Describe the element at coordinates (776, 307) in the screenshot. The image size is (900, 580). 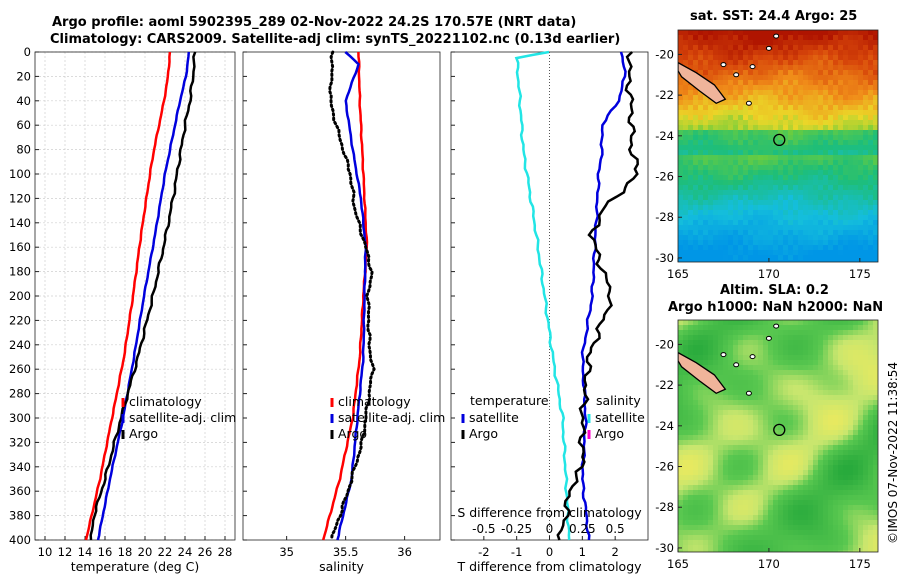
I see `sla-map-subtitle: Argo h1000: NaN h2000: NaN` at that location.